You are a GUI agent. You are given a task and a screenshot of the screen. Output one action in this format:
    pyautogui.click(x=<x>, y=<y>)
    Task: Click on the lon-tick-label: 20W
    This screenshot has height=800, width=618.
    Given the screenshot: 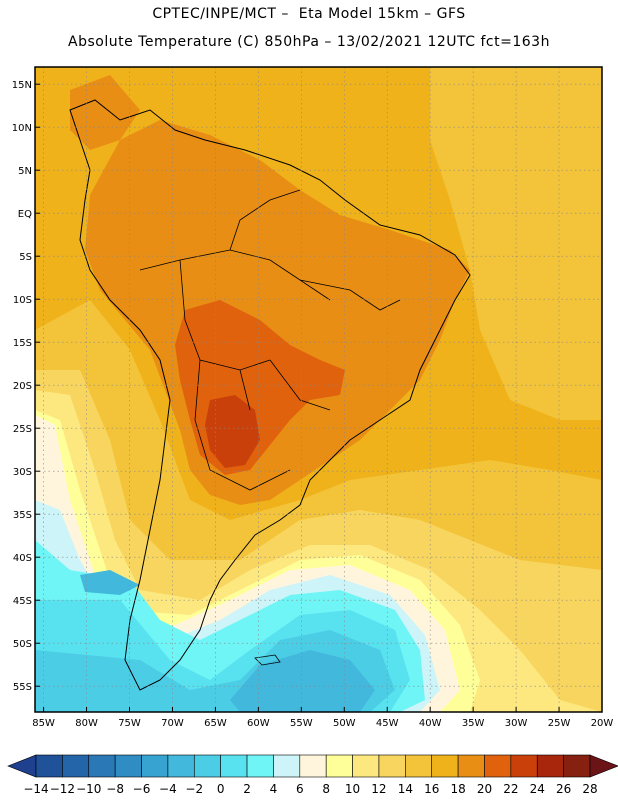 What is the action you would take?
    pyautogui.click(x=602, y=723)
    